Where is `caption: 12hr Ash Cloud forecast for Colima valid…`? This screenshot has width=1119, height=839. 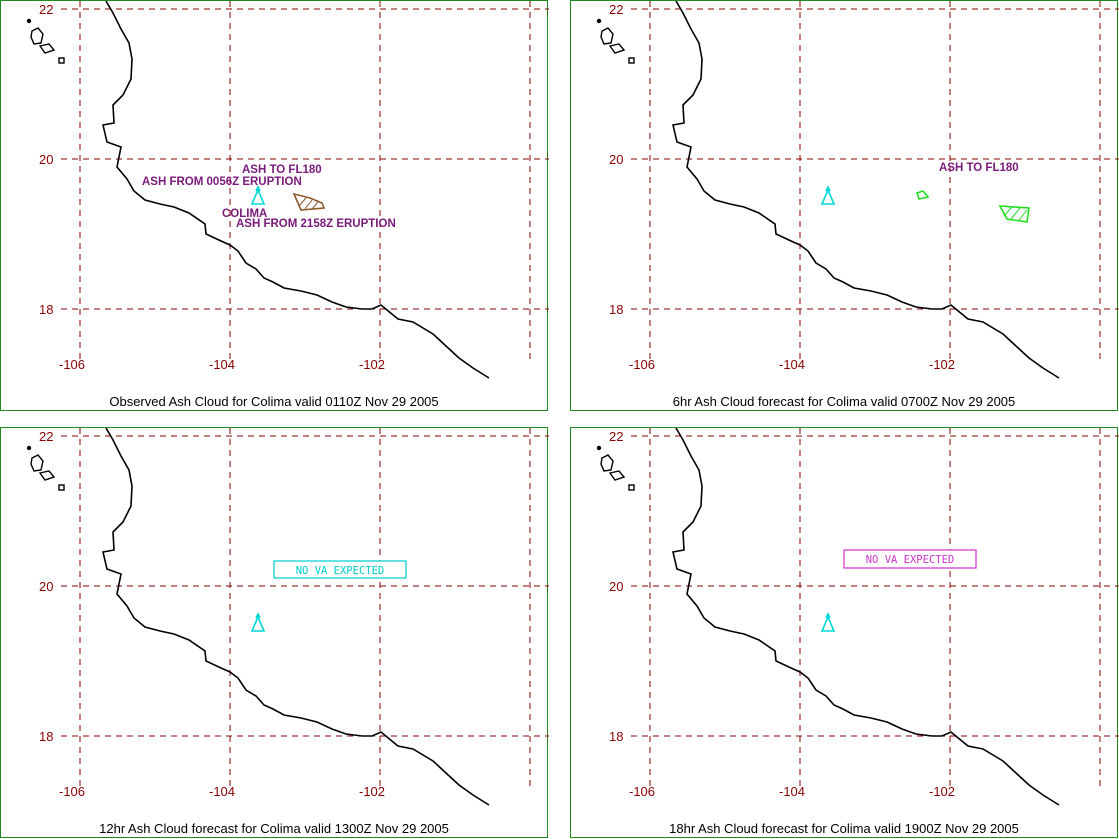
caption: 12hr Ash Cloud forecast for Colima valid… is located at coordinates (274, 828).